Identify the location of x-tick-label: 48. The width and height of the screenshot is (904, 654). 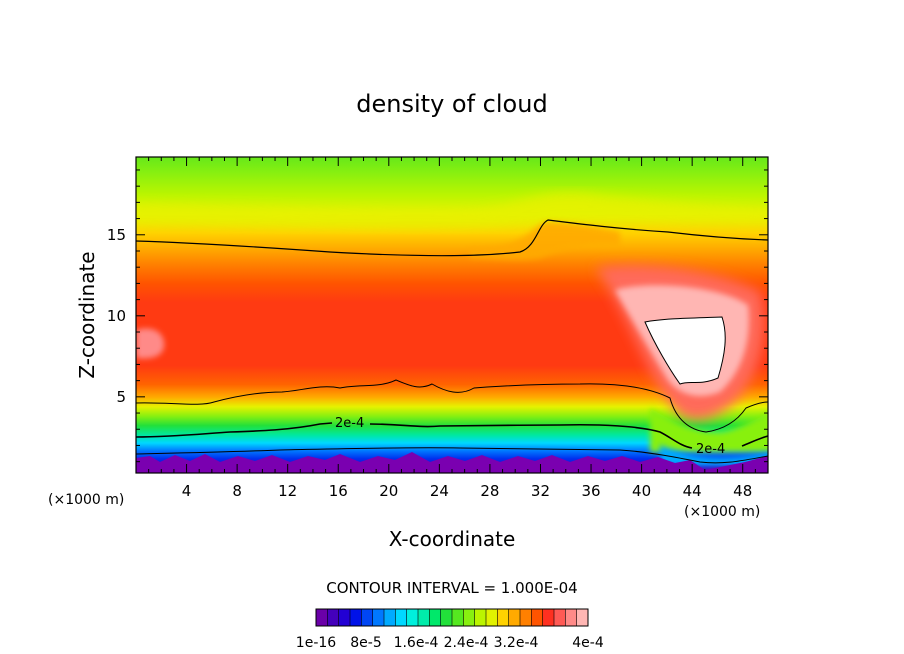
(742, 491).